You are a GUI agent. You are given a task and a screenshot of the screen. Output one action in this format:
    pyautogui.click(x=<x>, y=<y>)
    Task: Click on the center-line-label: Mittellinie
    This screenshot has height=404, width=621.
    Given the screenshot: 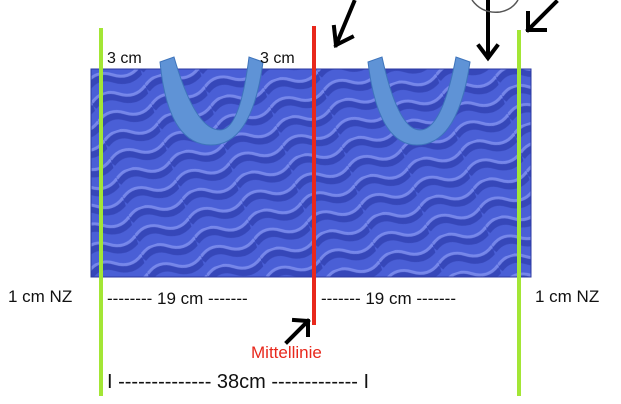 What is the action you would take?
    pyautogui.click(x=286, y=352)
    